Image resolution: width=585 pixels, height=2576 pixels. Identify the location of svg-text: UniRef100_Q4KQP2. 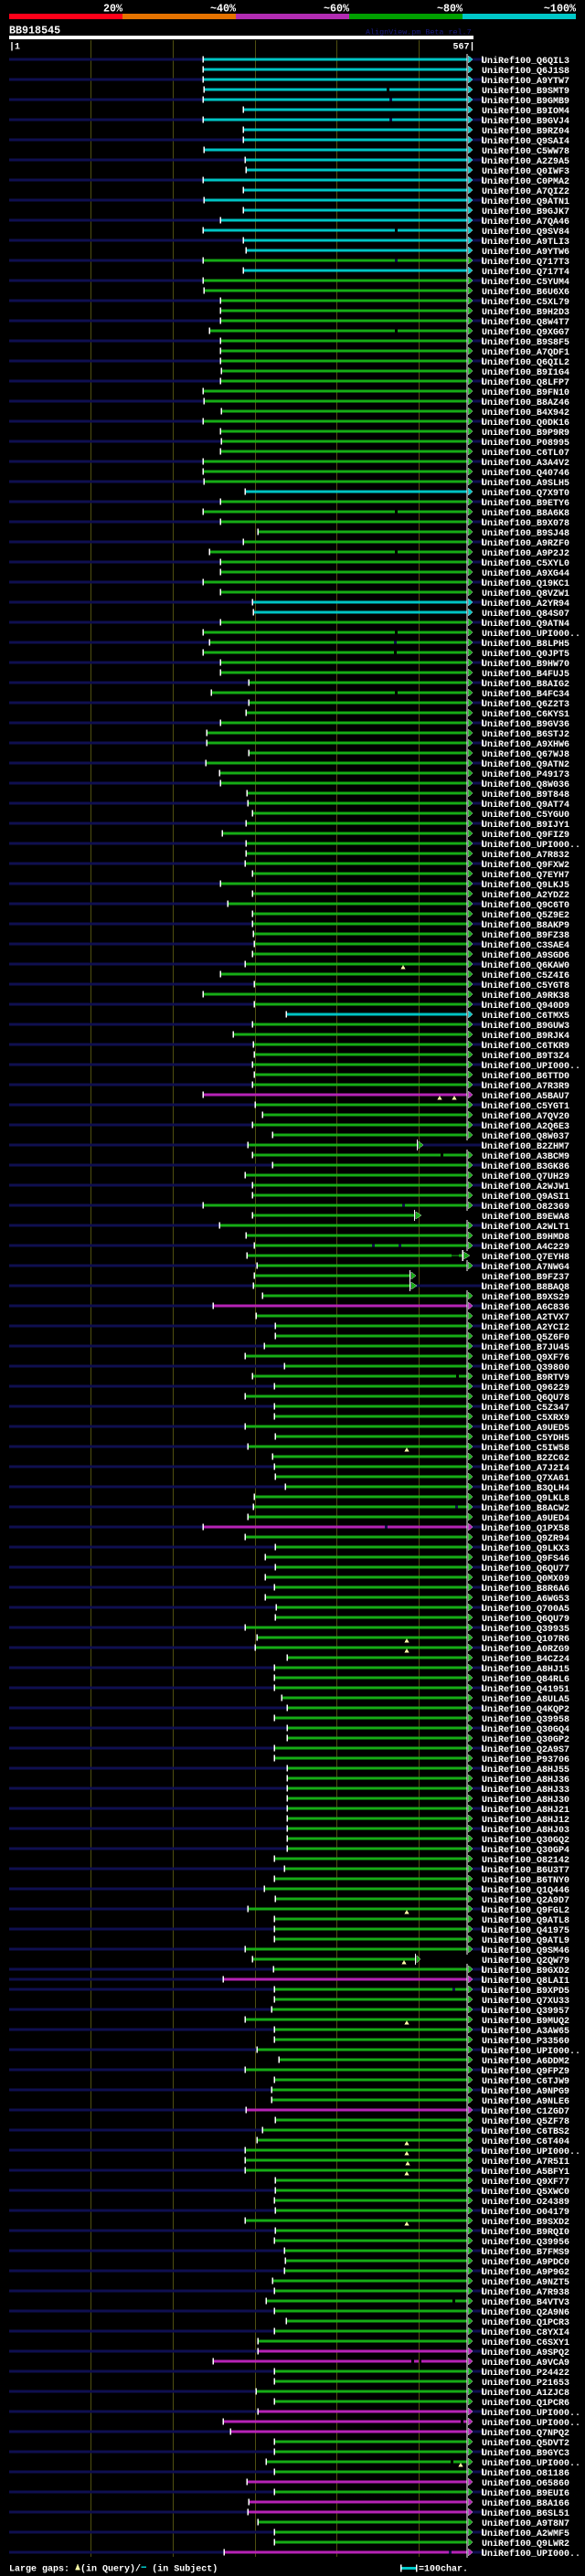
(525, 1709).